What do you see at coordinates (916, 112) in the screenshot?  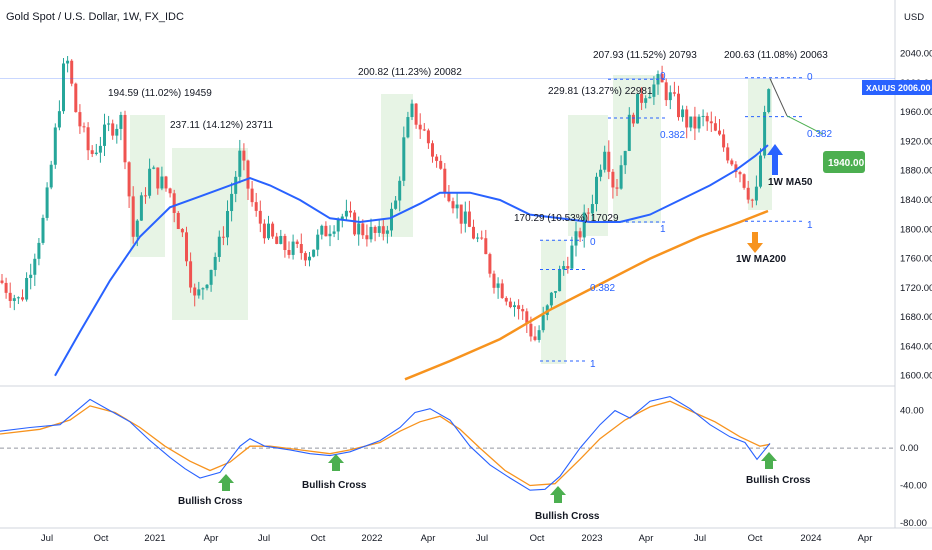 I see `price-tick-label: 1960.00` at bounding box center [916, 112].